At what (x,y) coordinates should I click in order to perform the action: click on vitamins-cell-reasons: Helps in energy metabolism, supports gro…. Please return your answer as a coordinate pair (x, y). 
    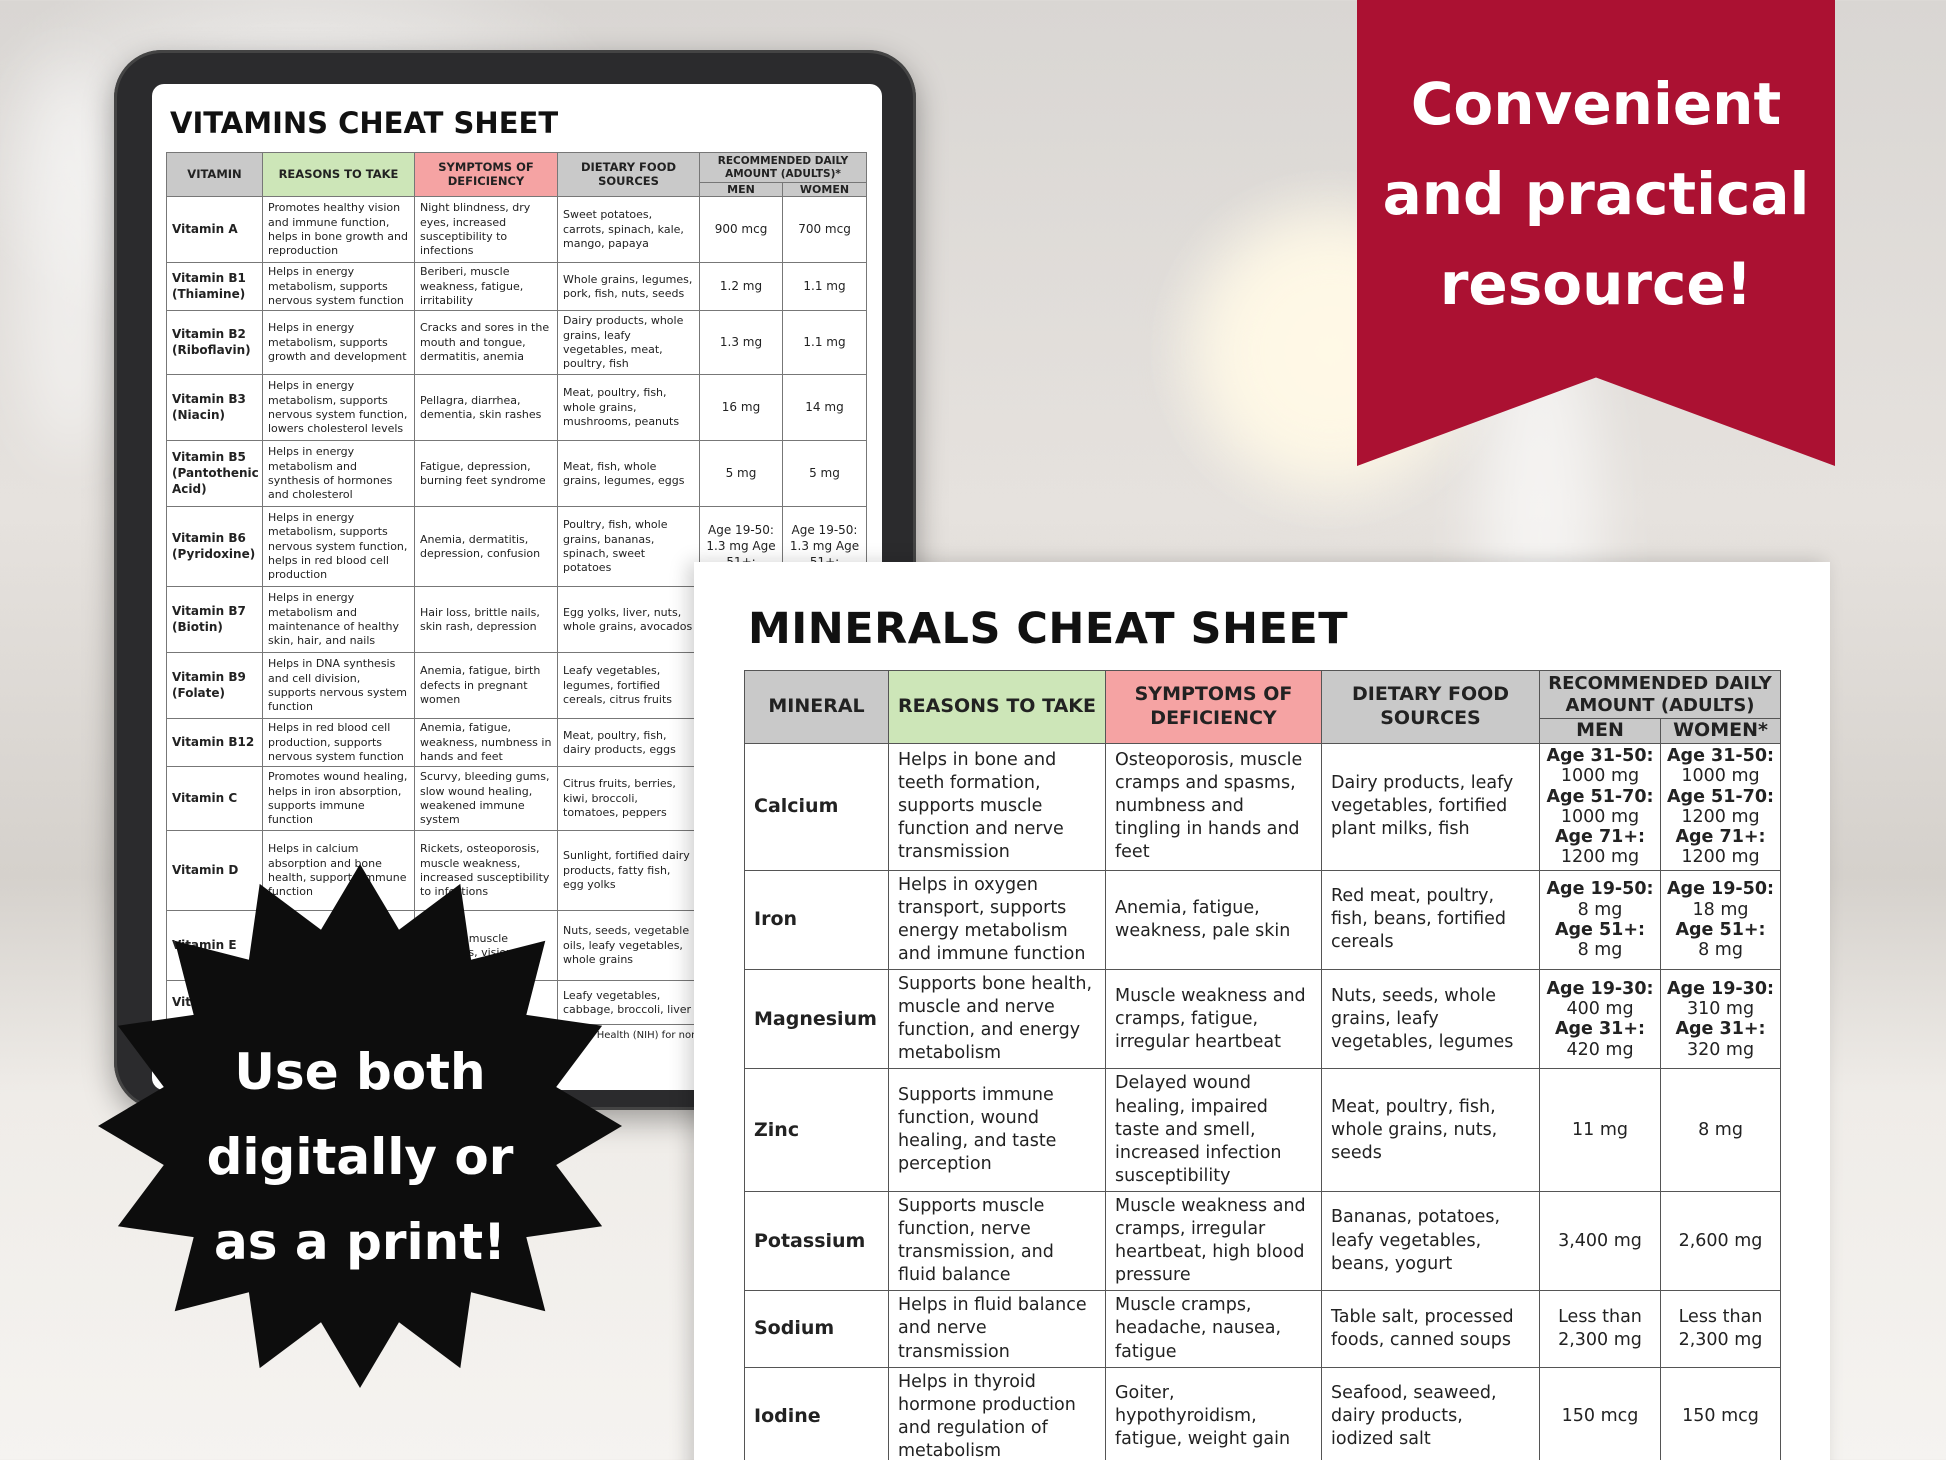
    Looking at the image, I should click on (338, 343).